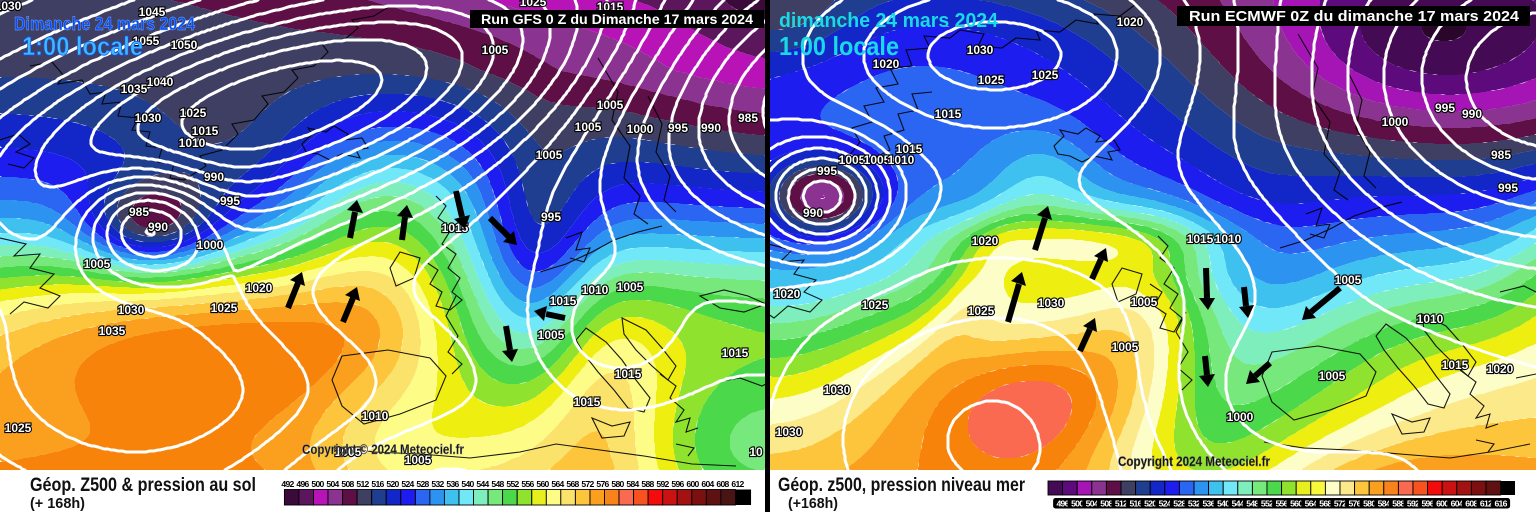 Image resolution: width=1536 pixels, height=512 pixels. What do you see at coordinates (1281, 504) in the screenshot?
I see `svg-text: 556` at bounding box center [1281, 504].